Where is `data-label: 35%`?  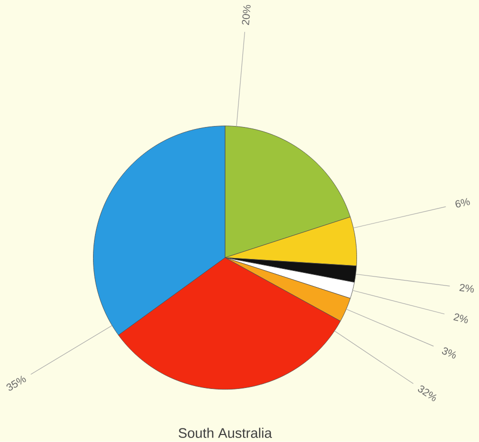 data-label: 35% is located at coordinates (16, 383).